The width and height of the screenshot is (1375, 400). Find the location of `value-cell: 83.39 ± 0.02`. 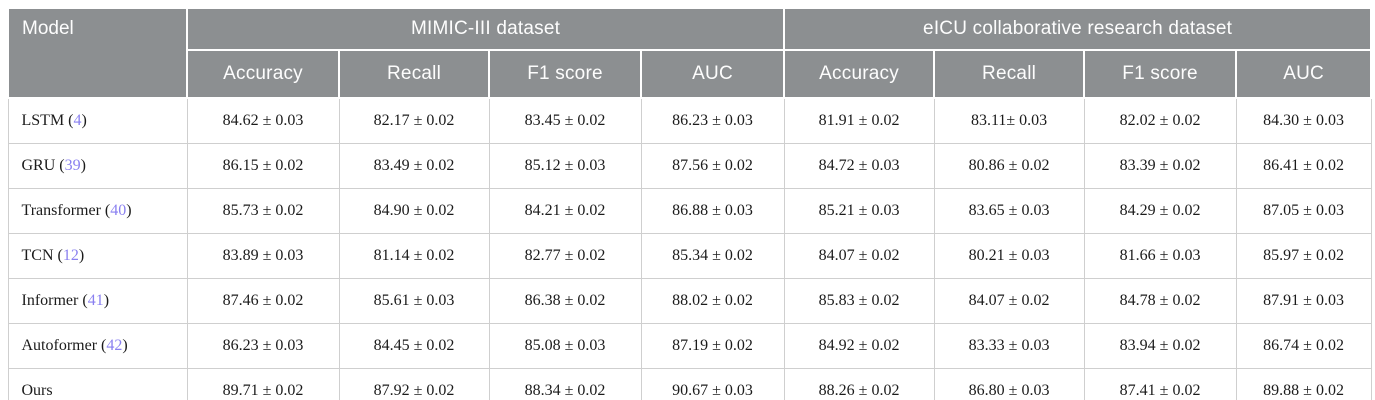

value-cell: 83.39 ± 0.02 is located at coordinates (1160, 166).